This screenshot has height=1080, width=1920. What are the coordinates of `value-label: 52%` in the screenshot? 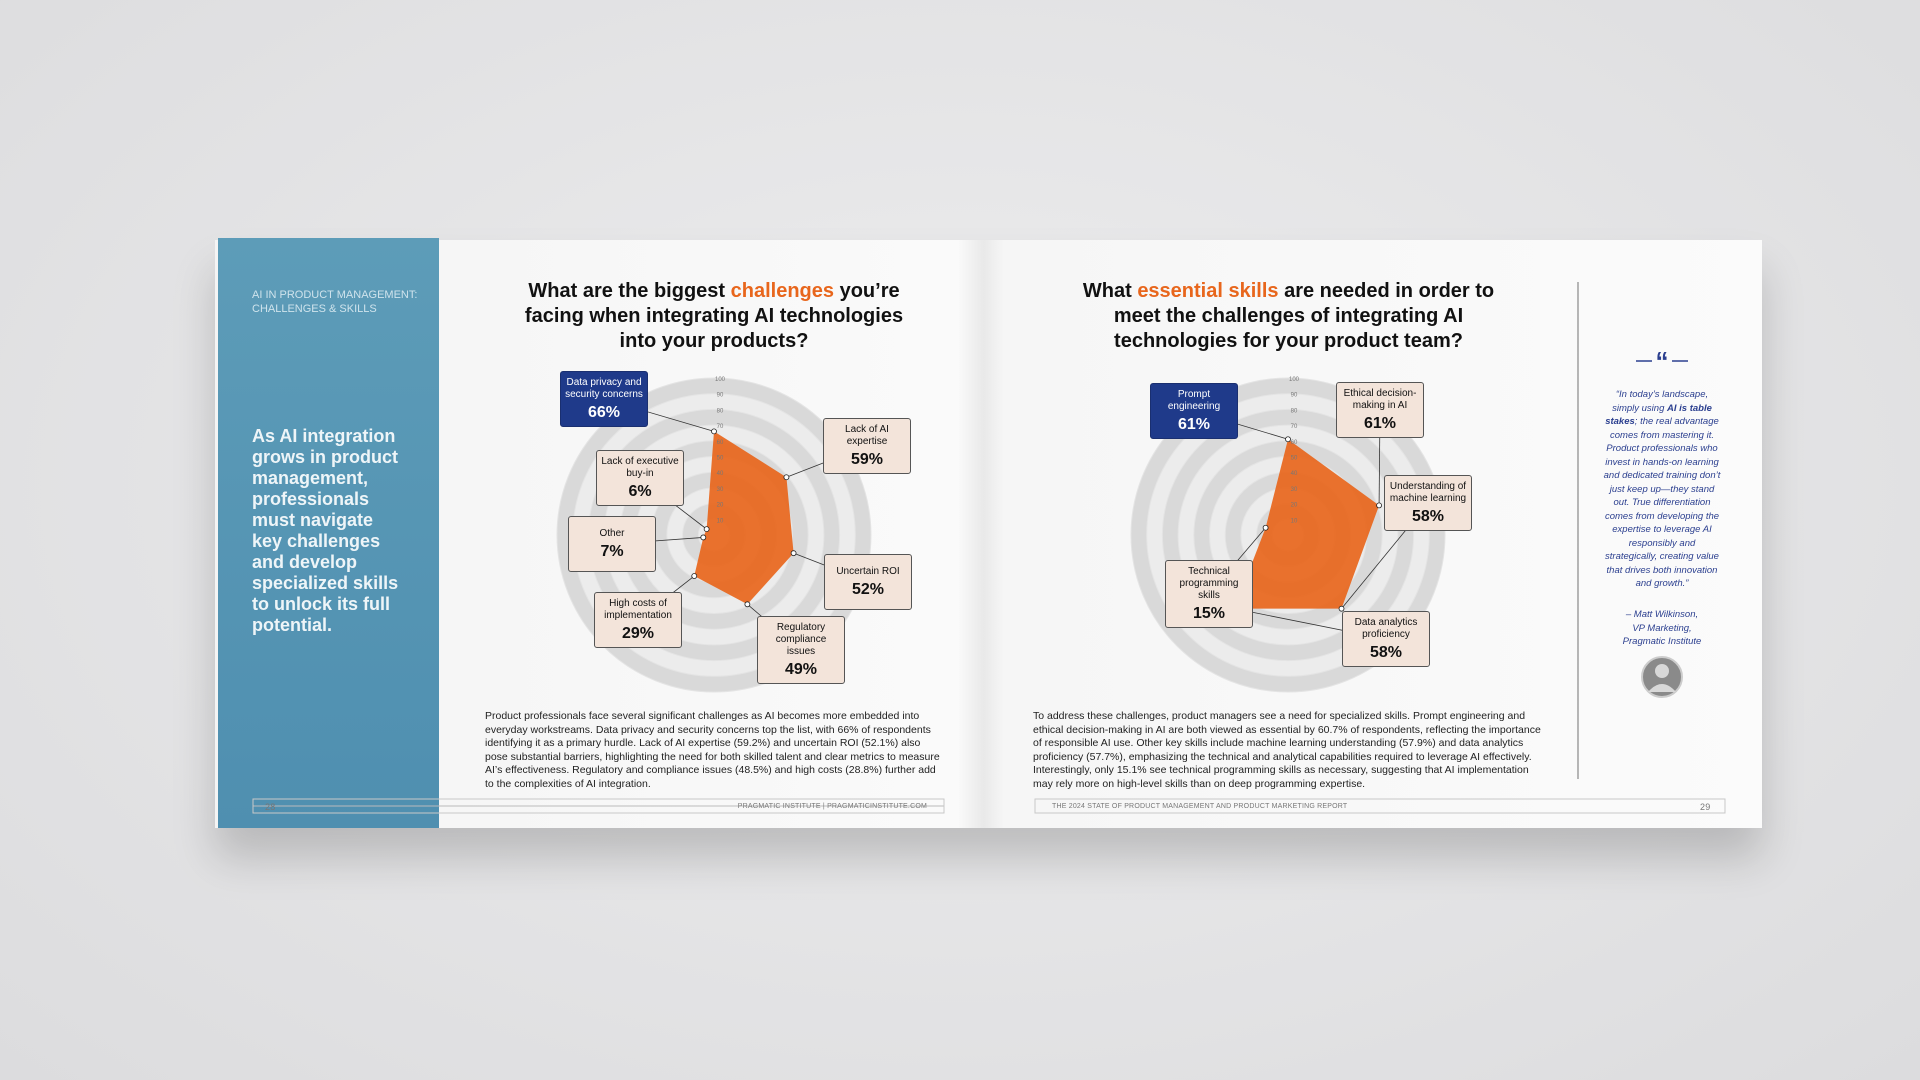 It's located at (868, 589).